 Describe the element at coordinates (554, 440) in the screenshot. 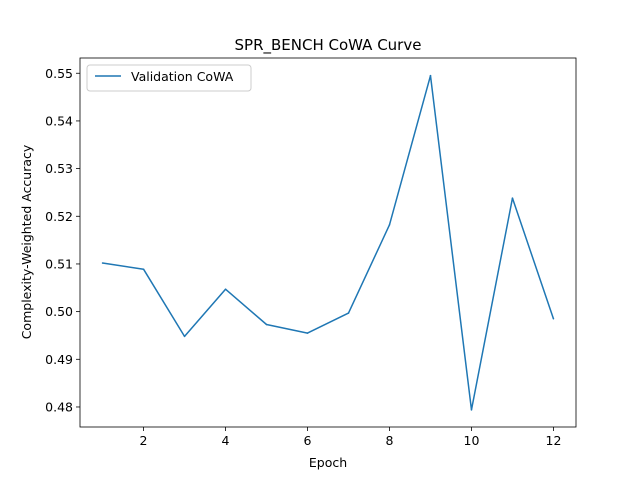

I see `x-tick-label: 12` at that location.